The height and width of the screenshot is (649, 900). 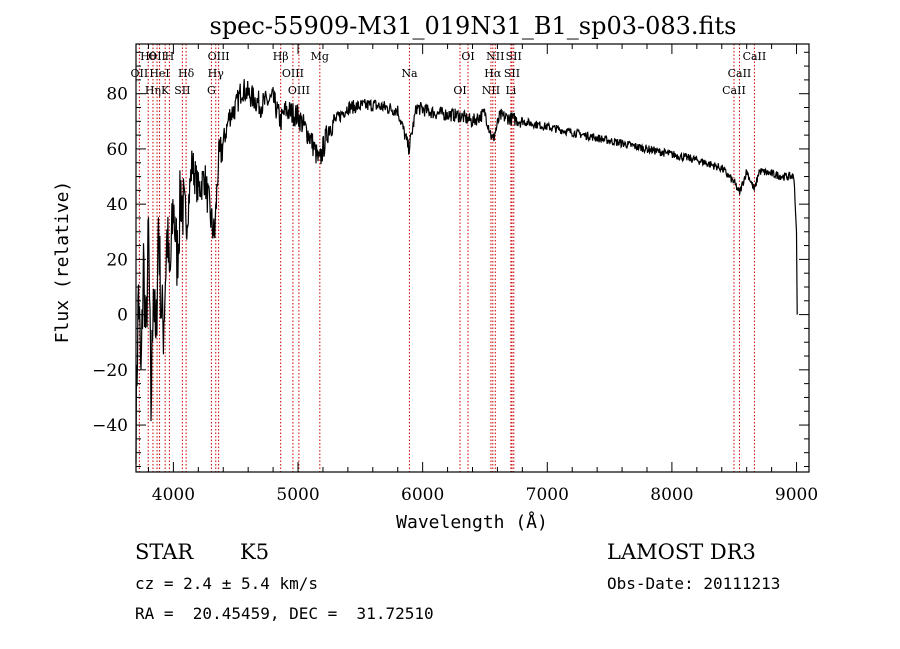 I want to click on y-tick-label: 0, so click(x=122, y=316).